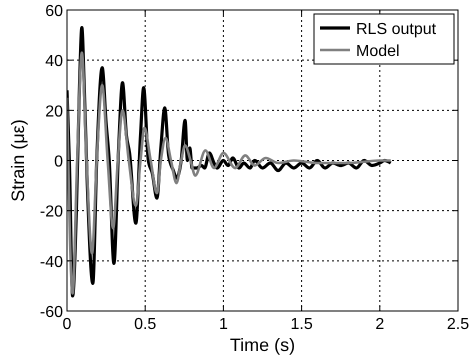 The width and height of the screenshot is (474, 357). What do you see at coordinates (52, 262) in the screenshot?
I see `y-tick-label: -40` at bounding box center [52, 262].